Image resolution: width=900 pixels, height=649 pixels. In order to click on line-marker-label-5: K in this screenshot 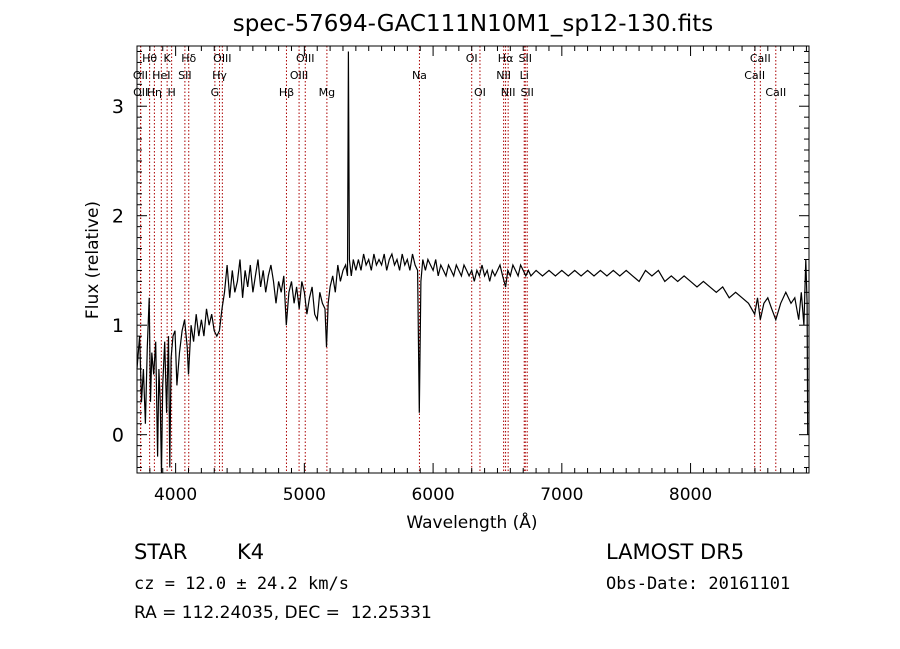, I will do `click(168, 58)`.